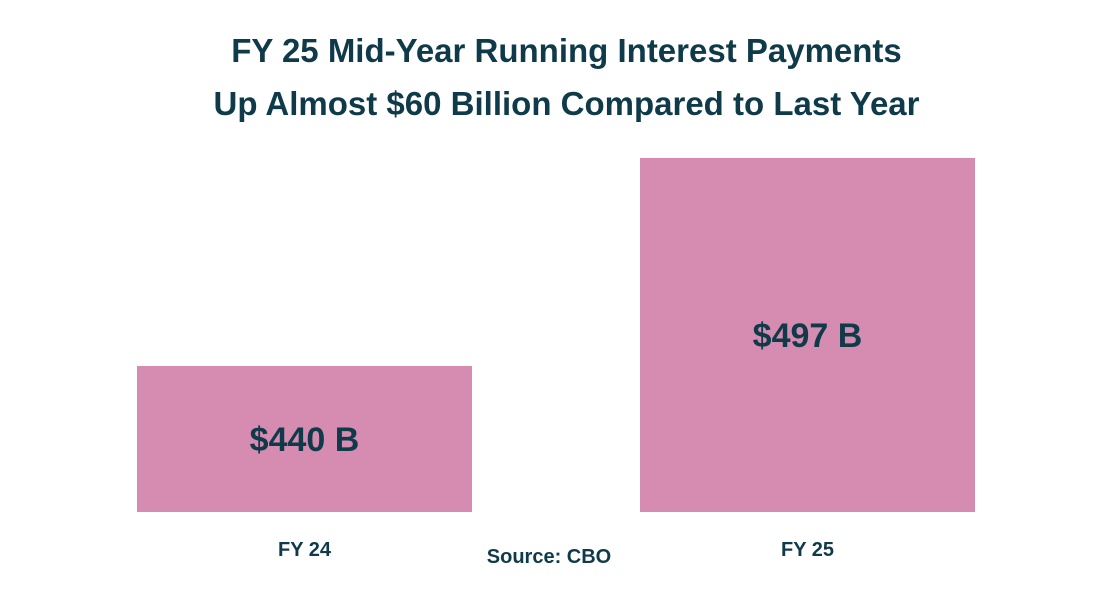 The width and height of the screenshot is (1103, 594). I want to click on chart-title-line-1: FY 25 Mid-Year Running Interest Payments, so click(566, 50).